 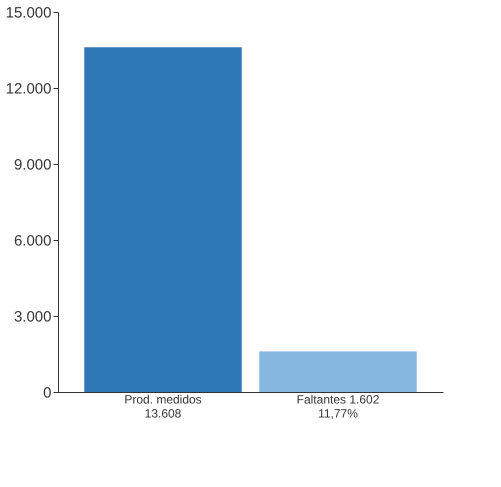 I want to click on y-tick-label: 6.000, so click(x=33, y=241).